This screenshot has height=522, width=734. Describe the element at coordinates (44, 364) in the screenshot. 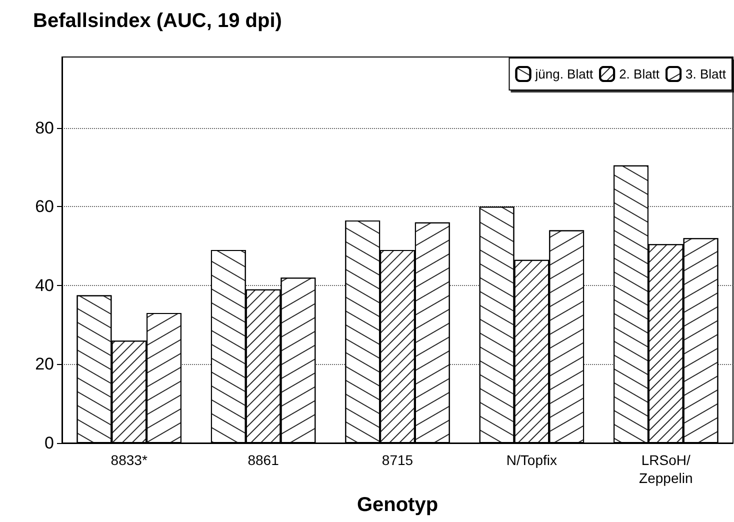

I see `y-tick-label: 20` at that location.